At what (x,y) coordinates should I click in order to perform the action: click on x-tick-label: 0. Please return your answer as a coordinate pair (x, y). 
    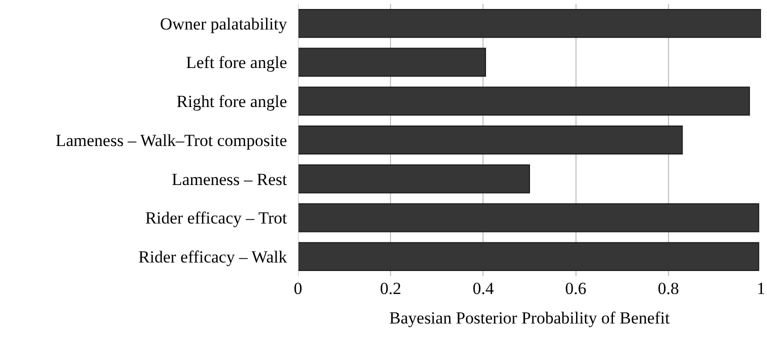
    Looking at the image, I should click on (298, 288).